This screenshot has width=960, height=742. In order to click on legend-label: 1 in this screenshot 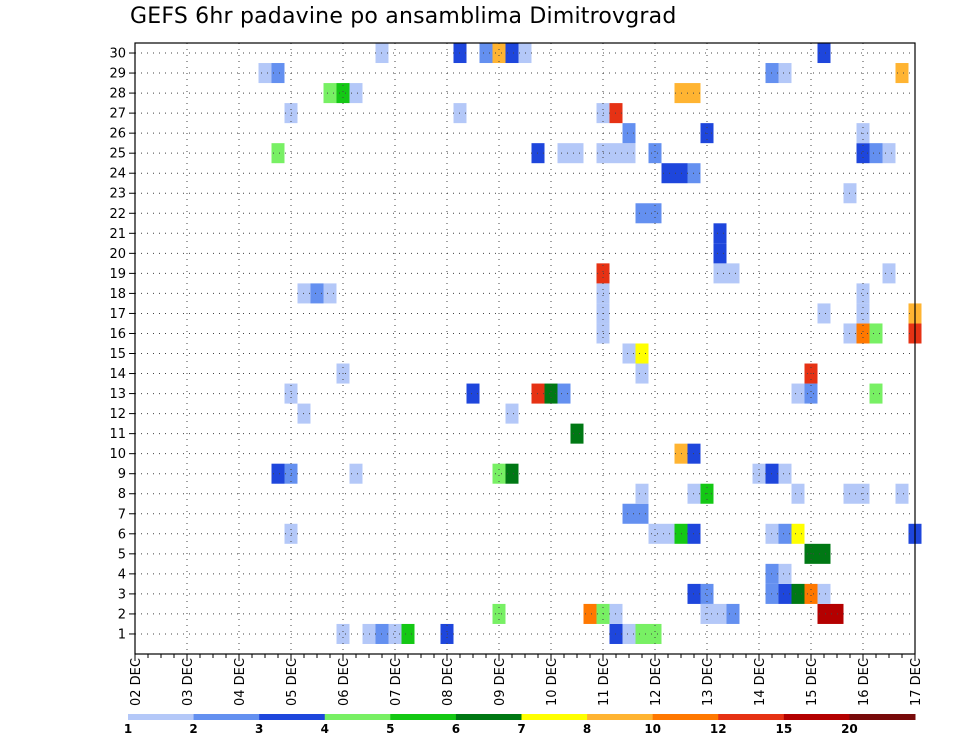, I will do `click(128, 729)`.